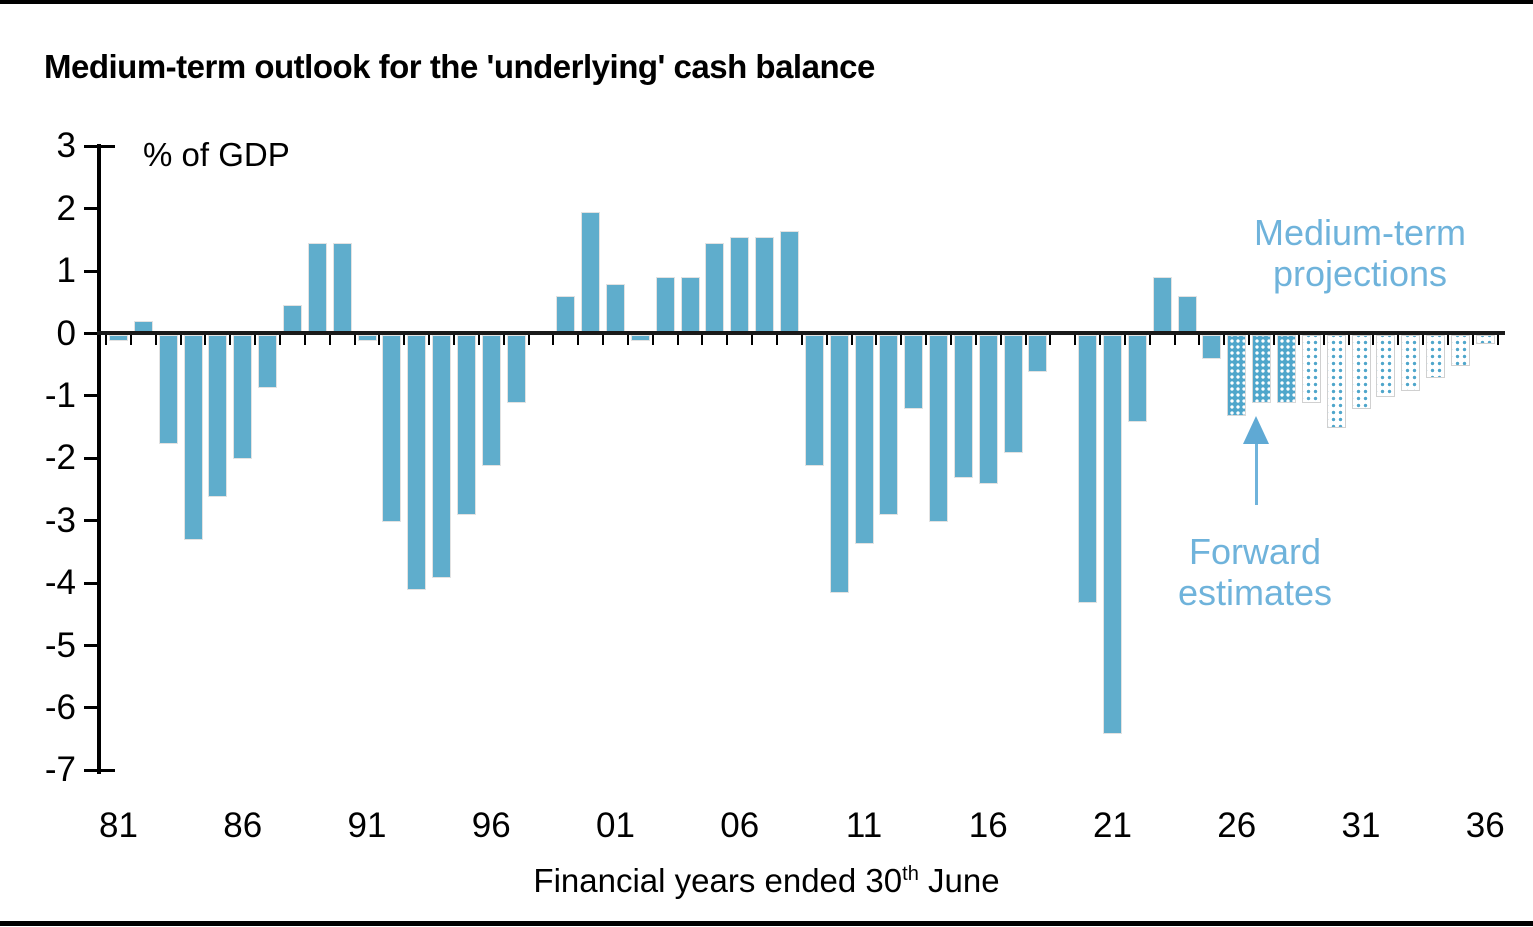 This screenshot has height=927, width=1533. Describe the element at coordinates (690, 305) in the screenshot. I see `bar-2004` at that location.